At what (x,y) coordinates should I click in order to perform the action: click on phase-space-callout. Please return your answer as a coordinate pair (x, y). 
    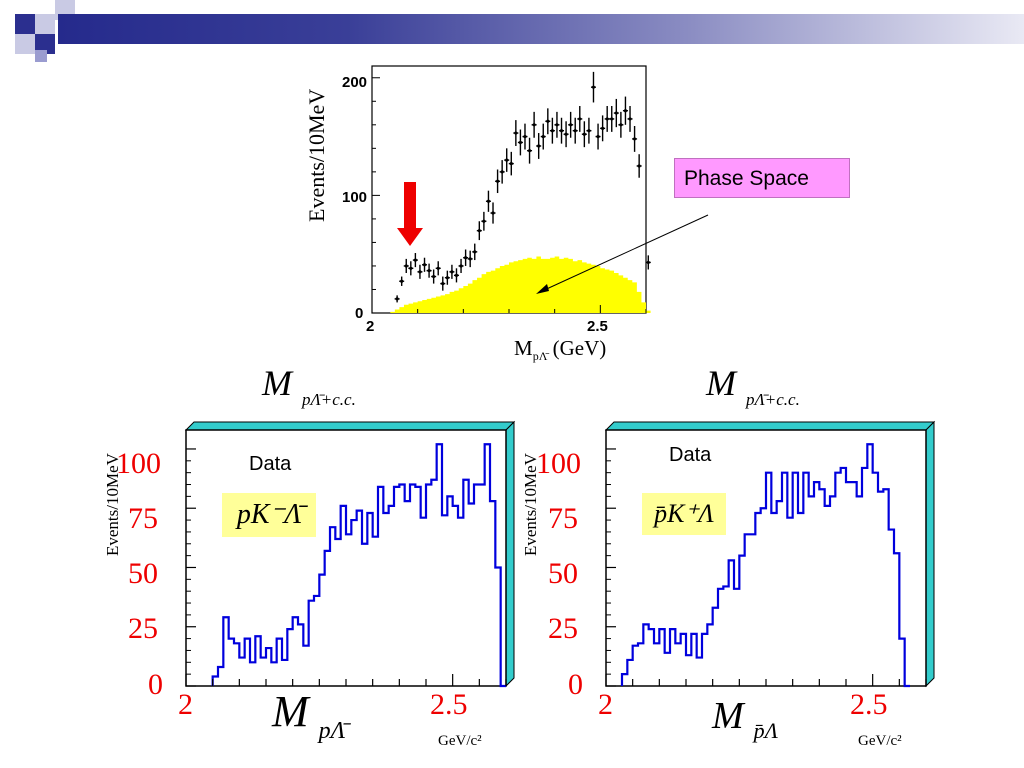
    Looking at the image, I should click on (762, 178).